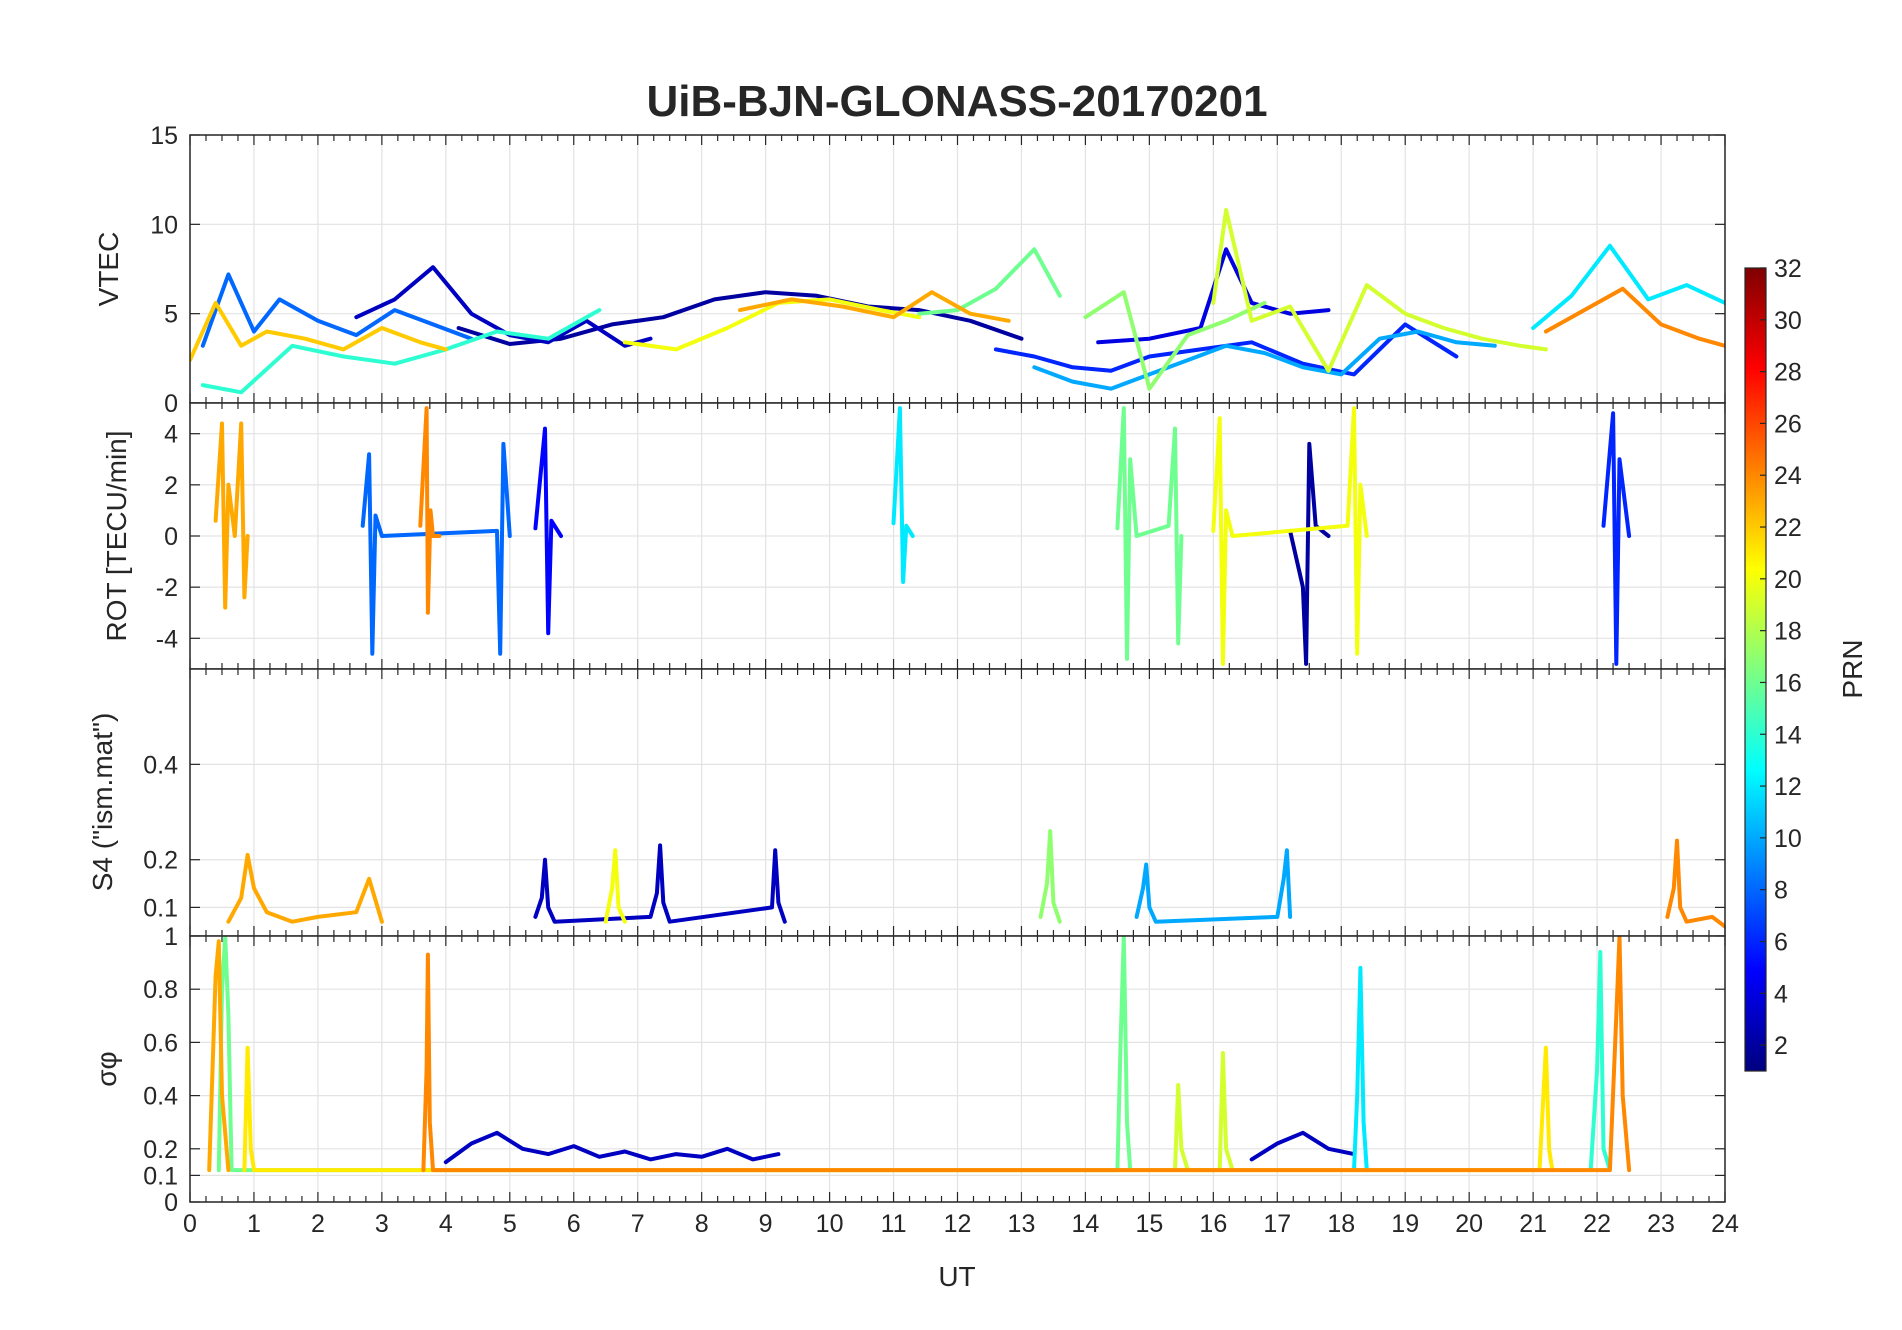 The image size is (1902, 1330). What do you see at coordinates (1852, 668) in the screenshot?
I see `colorbar-label: PRN` at bounding box center [1852, 668].